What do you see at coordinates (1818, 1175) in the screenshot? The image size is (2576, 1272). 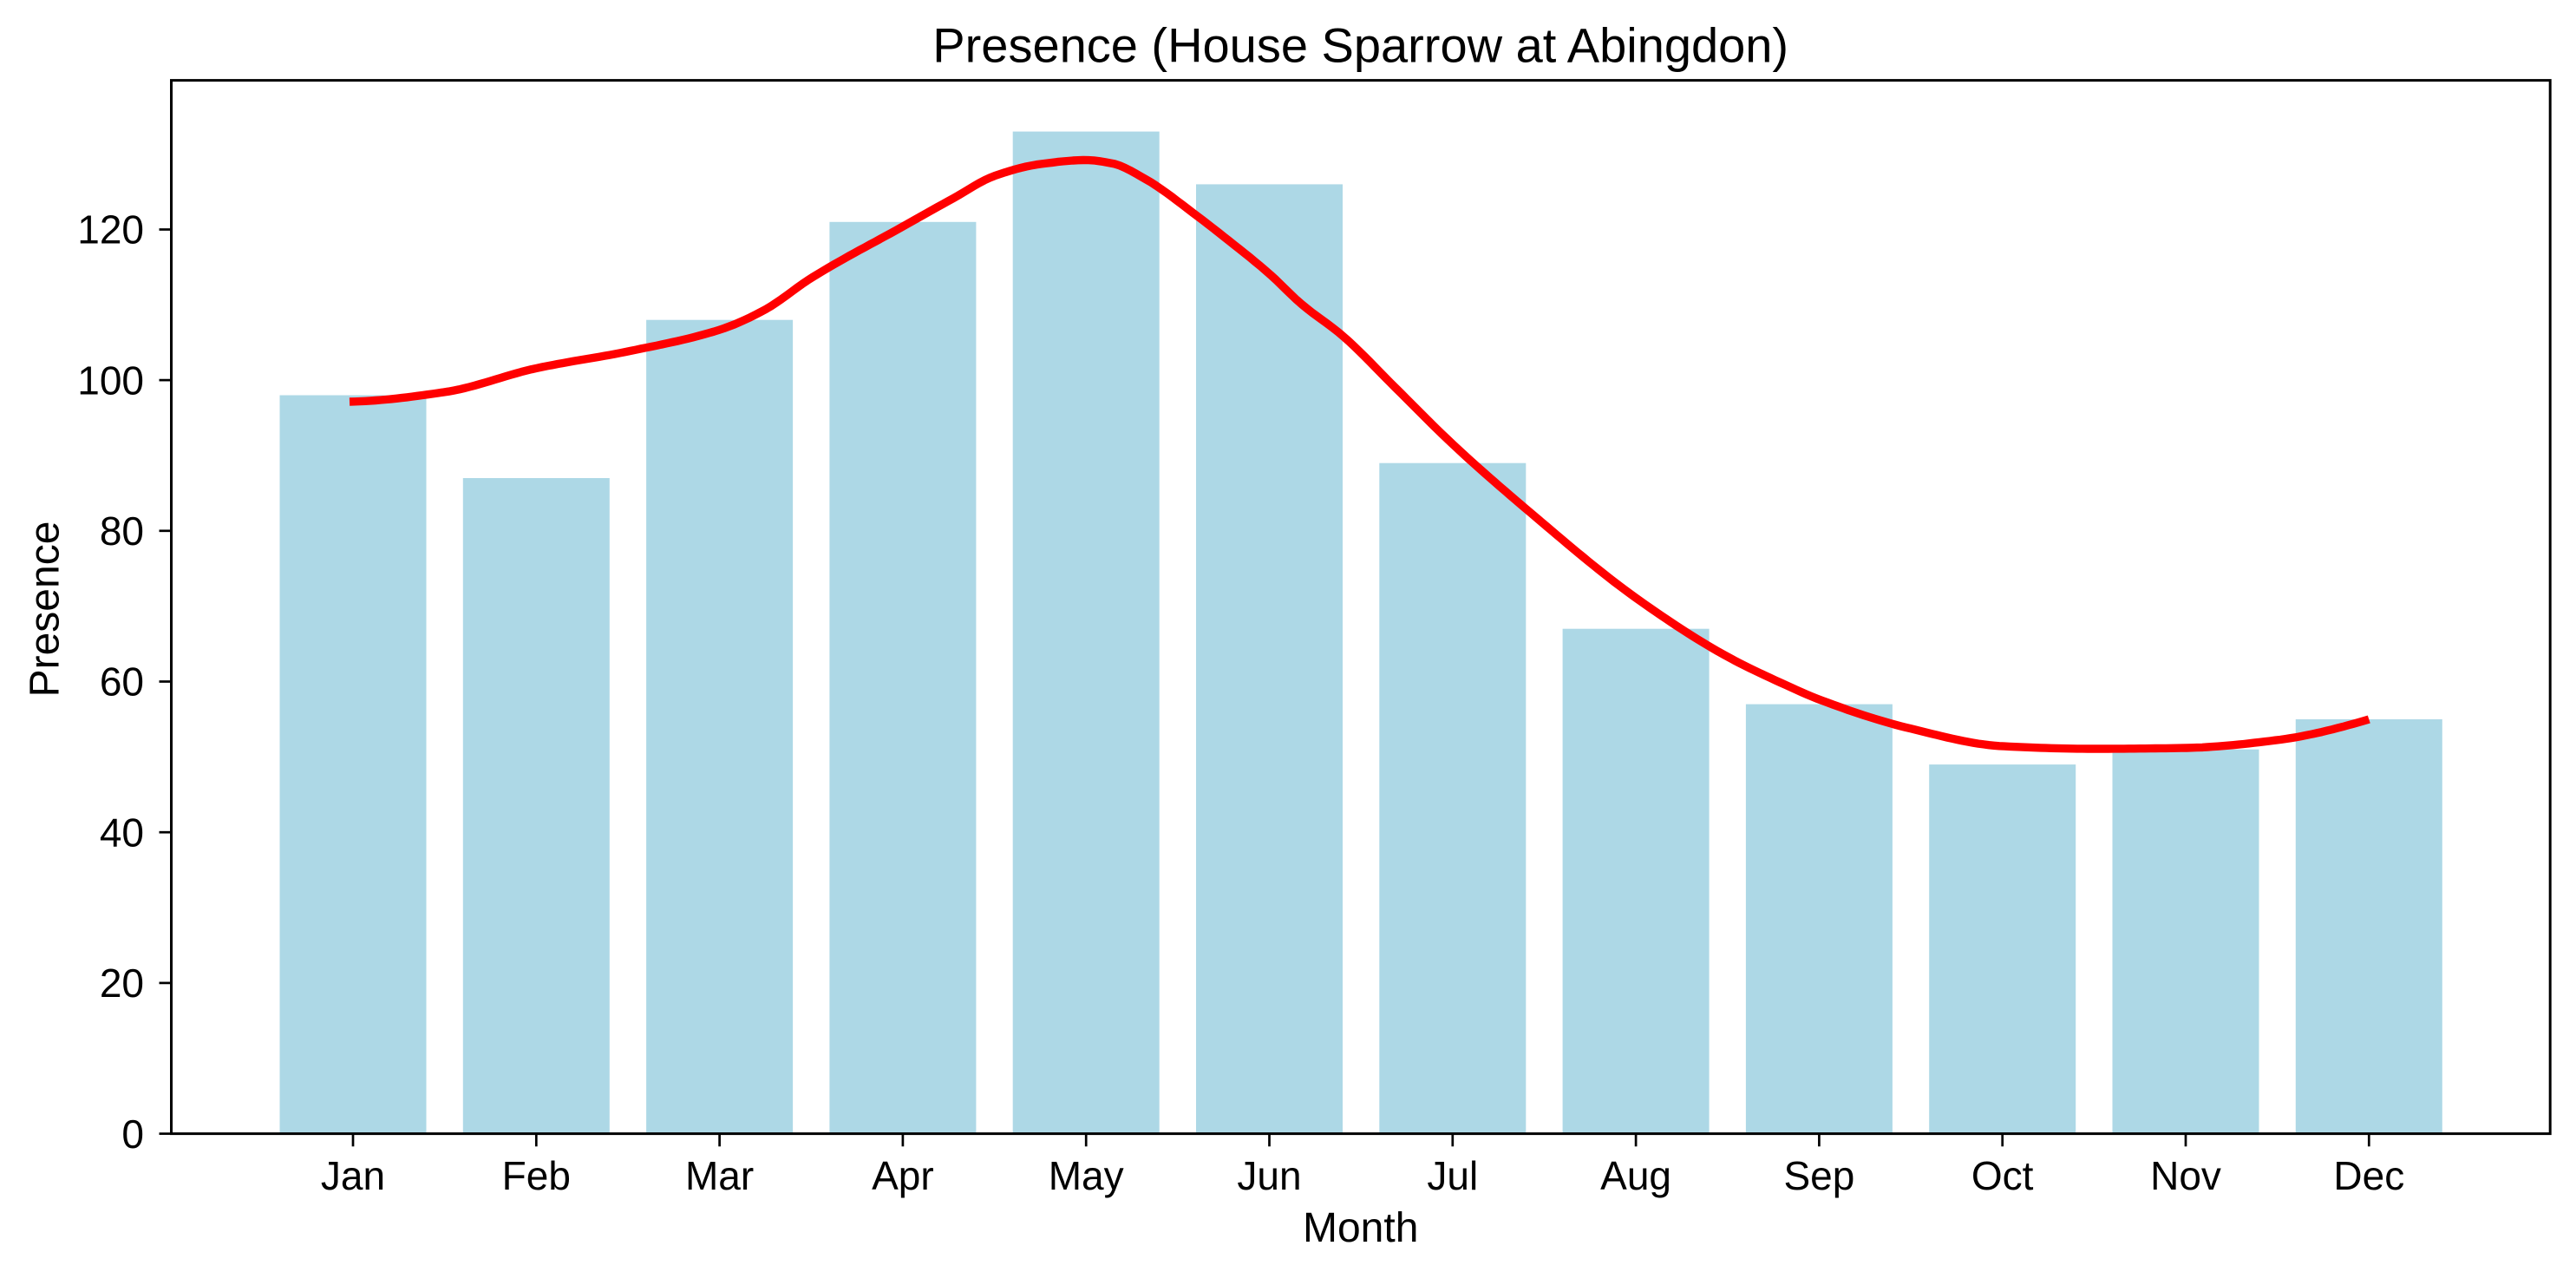 I see `svg-text: Sep` at bounding box center [1818, 1175].